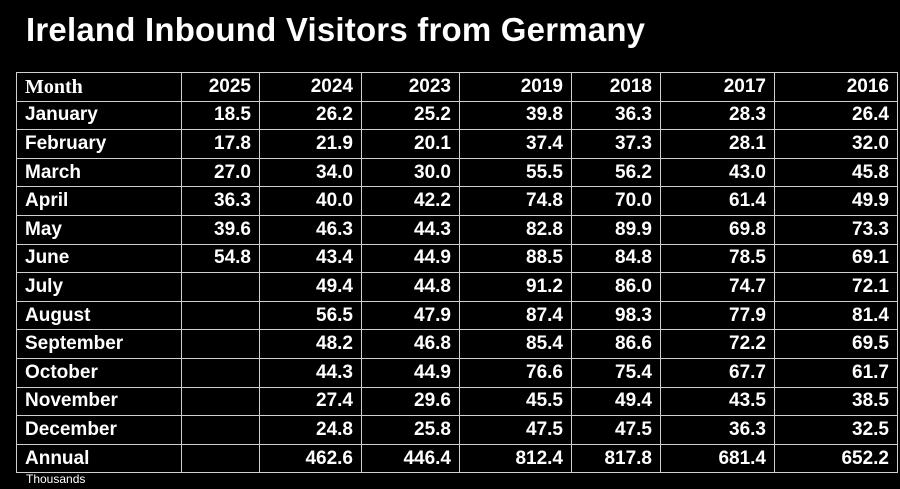 This screenshot has width=900, height=489. Describe the element at coordinates (836, 430) in the screenshot. I see `table-cell: 32.5` at that location.